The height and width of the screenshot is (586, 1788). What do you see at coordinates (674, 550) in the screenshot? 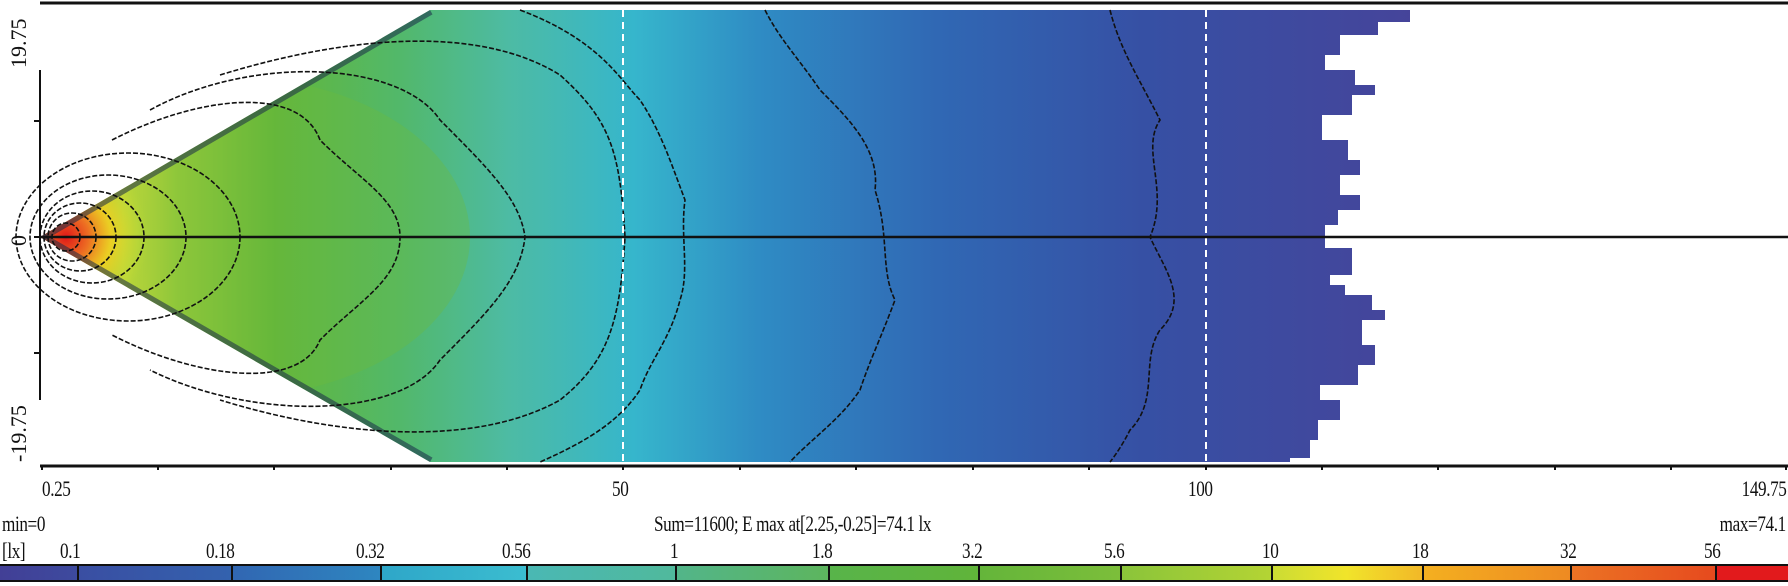
I see `colorbar-label: 1` at bounding box center [674, 550].